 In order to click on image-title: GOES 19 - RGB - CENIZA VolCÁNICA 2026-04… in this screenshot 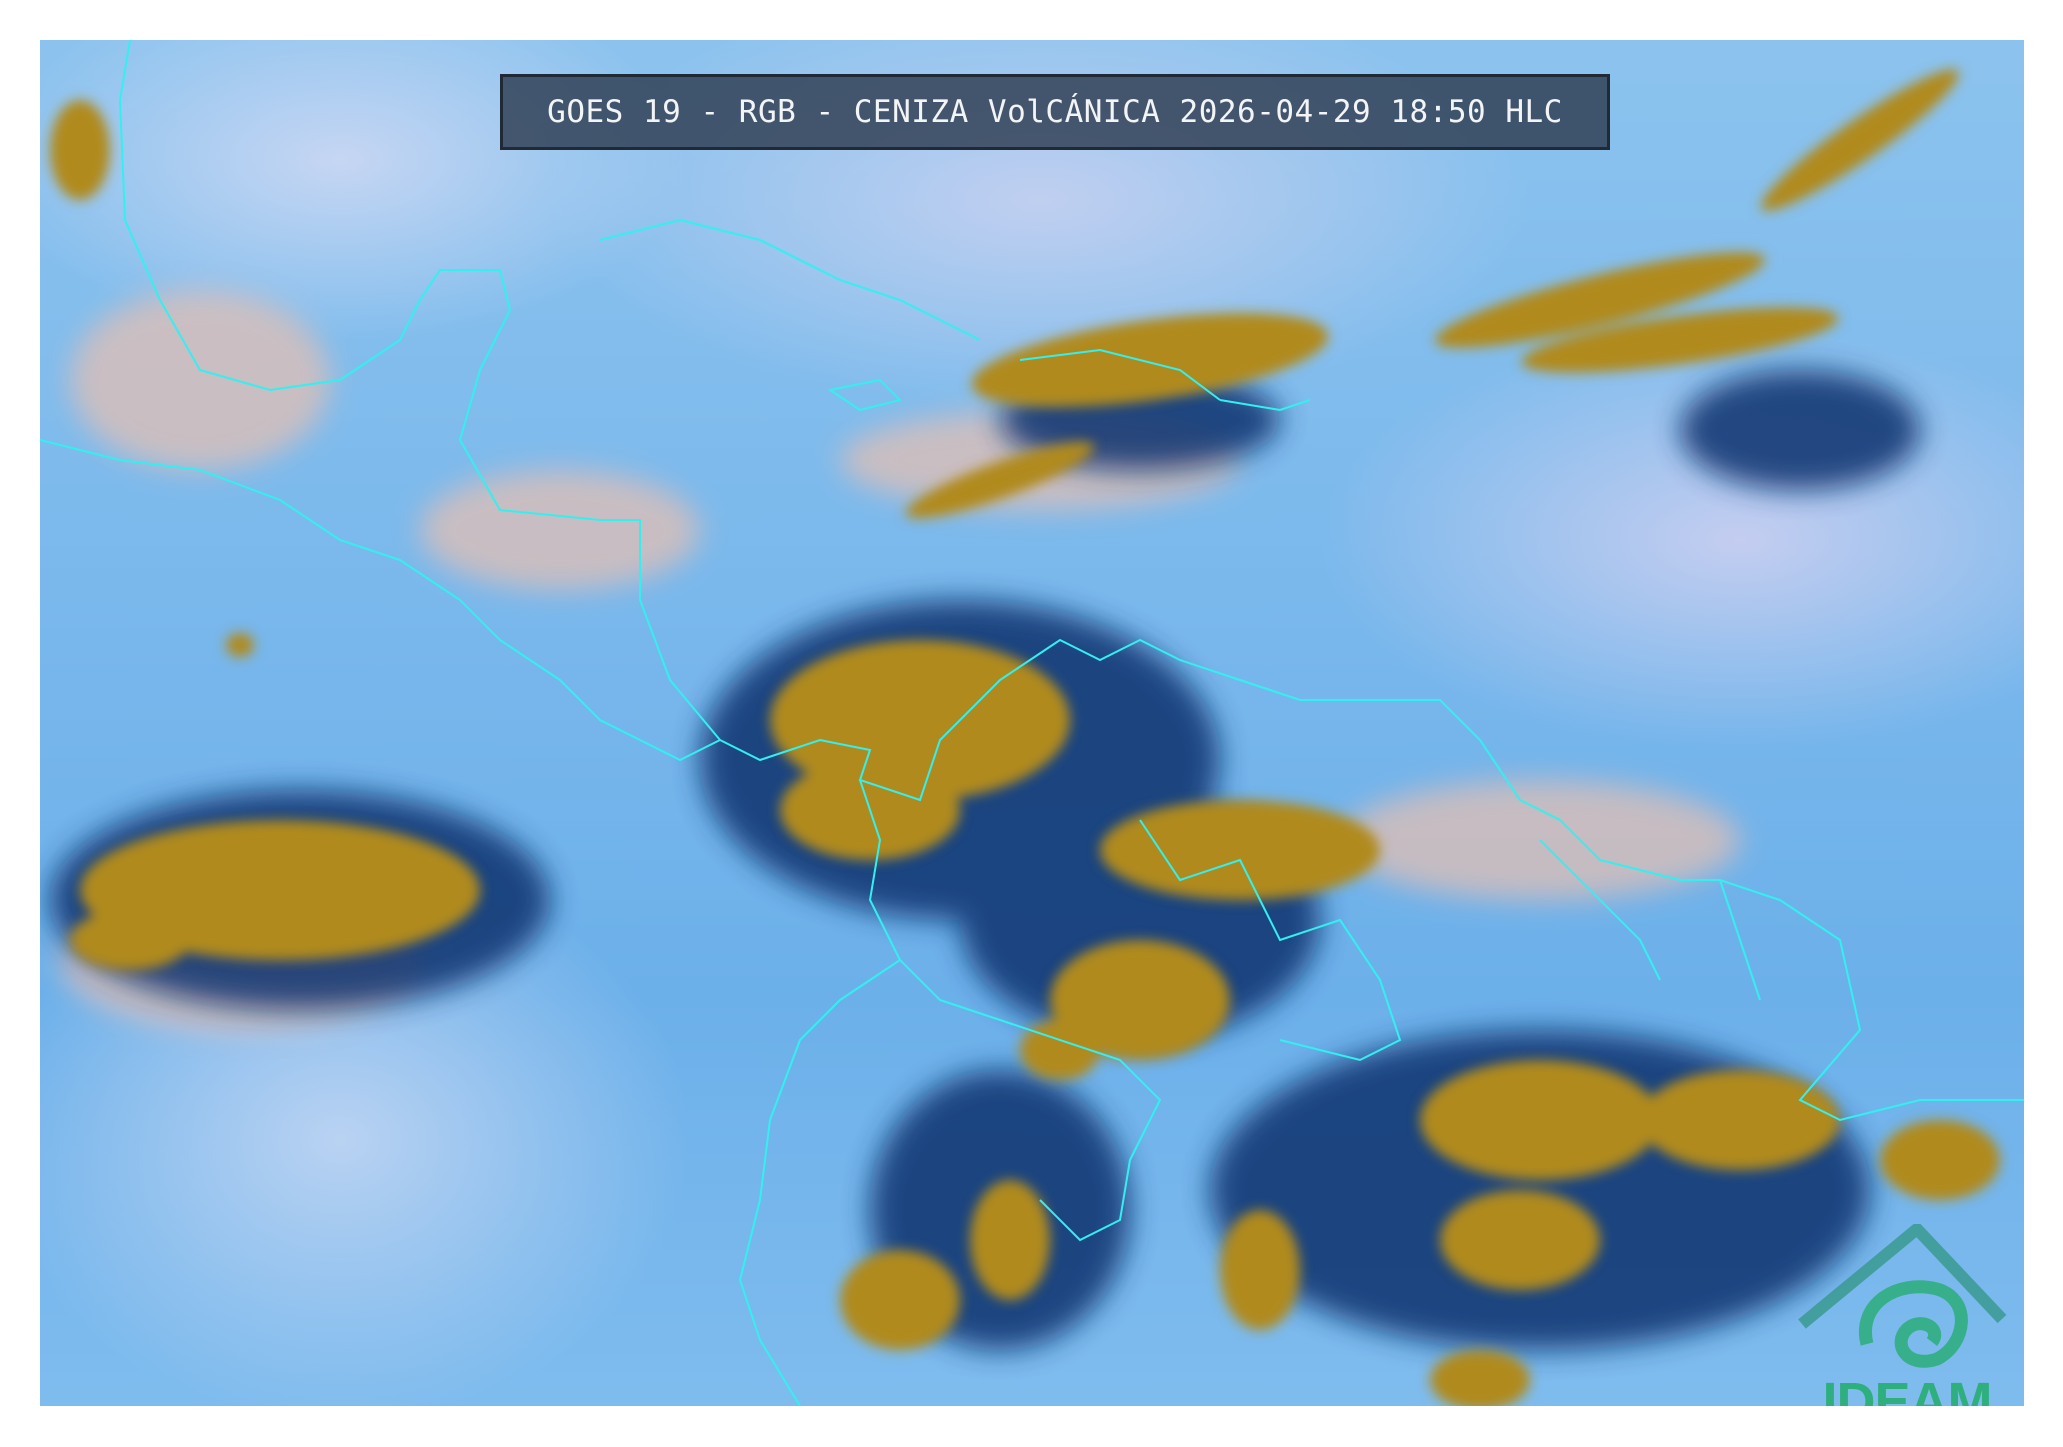, I will do `click(1055, 112)`.